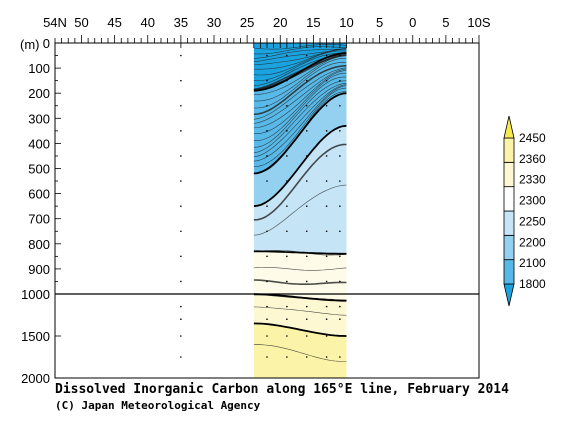  What do you see at coordinates (509, 199) in the screenshot?
I see `colorbar-segment` at bounding box center [509, 199].